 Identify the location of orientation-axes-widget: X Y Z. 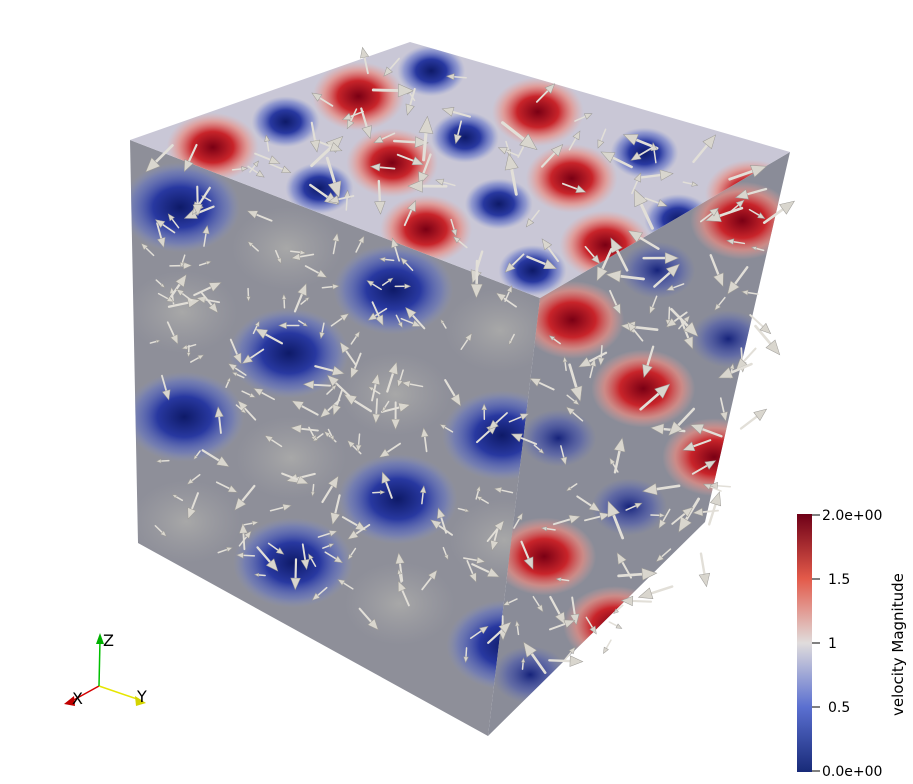
(105, 669).